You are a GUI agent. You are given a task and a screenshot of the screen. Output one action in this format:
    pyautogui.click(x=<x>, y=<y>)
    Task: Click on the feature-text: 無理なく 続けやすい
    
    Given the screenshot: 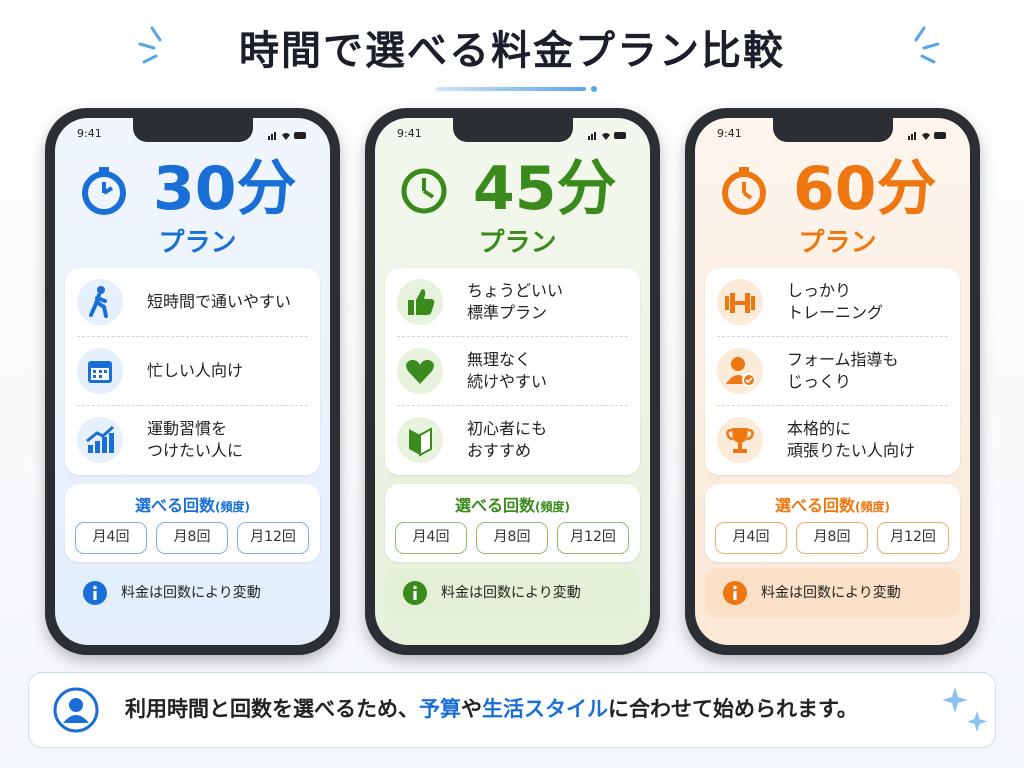 What is the action you would take?
    pyautogui.click(x=507, y=370)
    